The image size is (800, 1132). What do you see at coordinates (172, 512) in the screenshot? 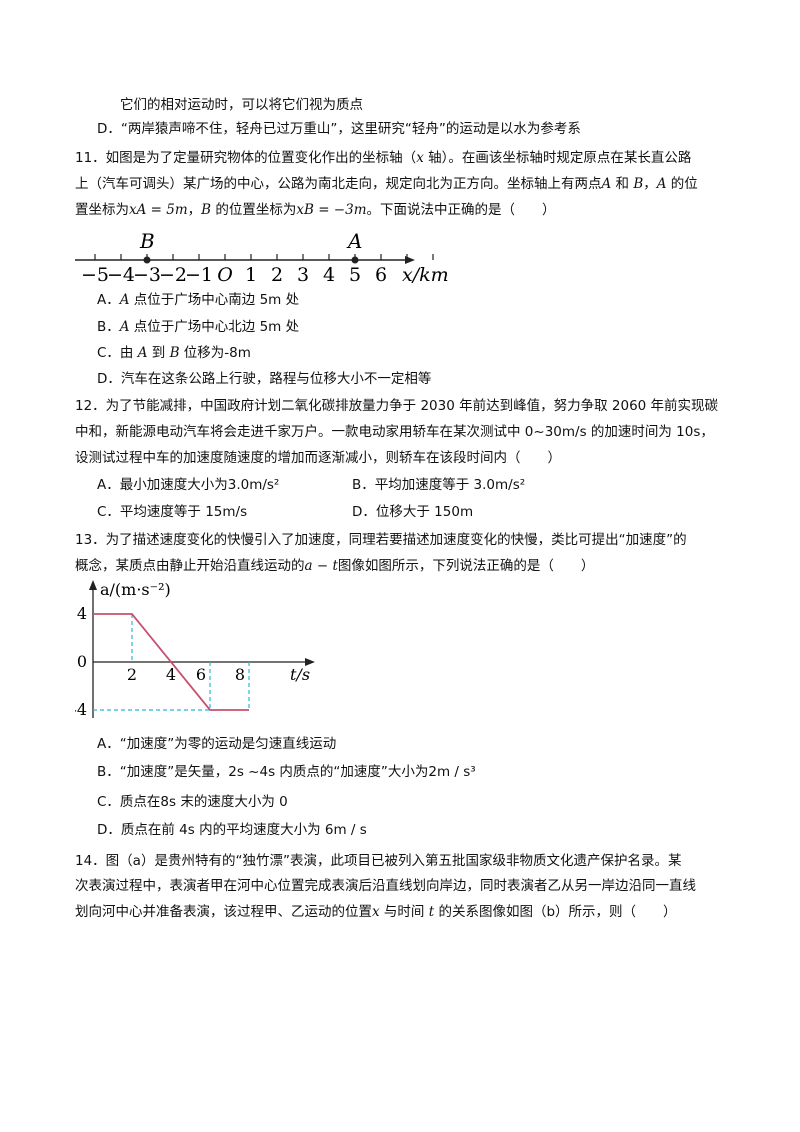
I see `q12-option-c: C．平均速度等于 15m/s` at bounding box center [172, 512].